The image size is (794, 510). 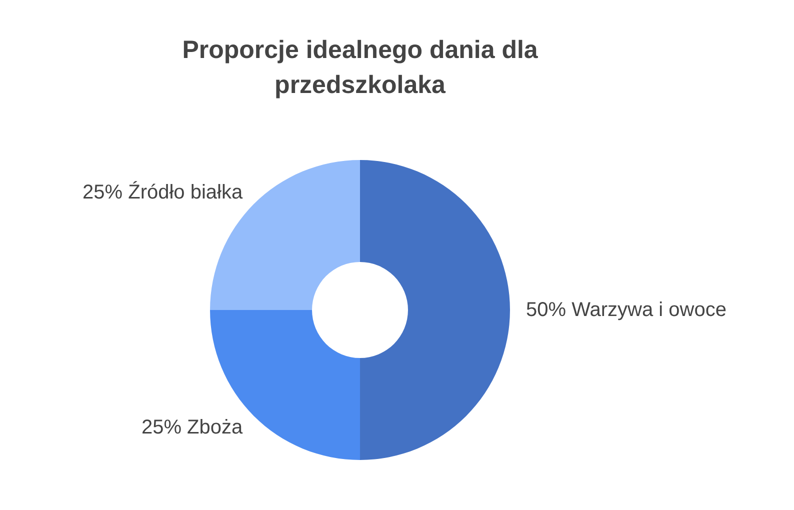 What do you see at coordinates (163, 192) in the screenshot?
I see `slice-label: 25% Źródło białka` at bounding box center [163, 192].